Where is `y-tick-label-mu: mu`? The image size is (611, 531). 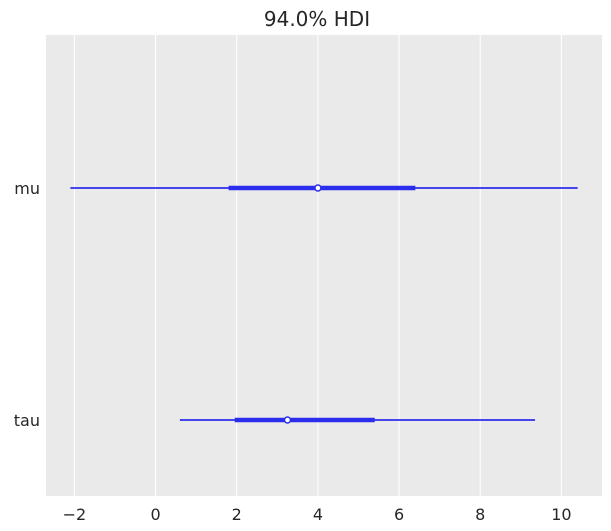
y-tick-label-mu: mu is located at coordinates (27, 188).